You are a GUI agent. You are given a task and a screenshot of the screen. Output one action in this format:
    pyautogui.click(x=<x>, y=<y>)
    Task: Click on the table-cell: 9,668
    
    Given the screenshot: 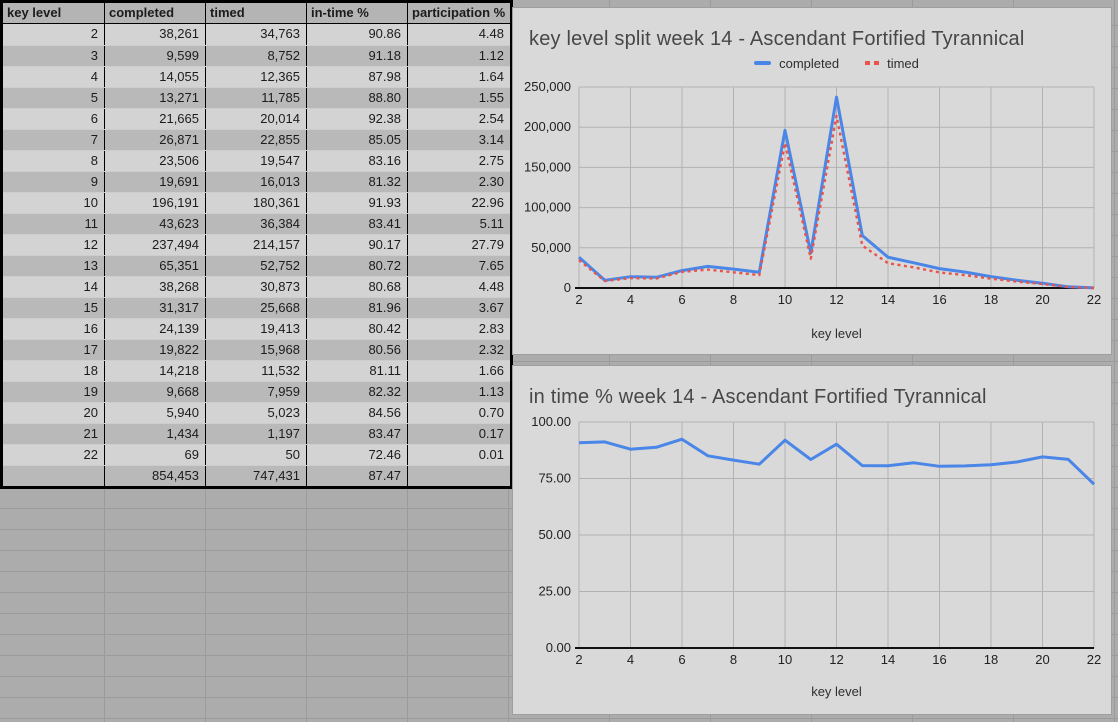 What is the action you would take?
    pyautogui.click(x=155, y=392)
    